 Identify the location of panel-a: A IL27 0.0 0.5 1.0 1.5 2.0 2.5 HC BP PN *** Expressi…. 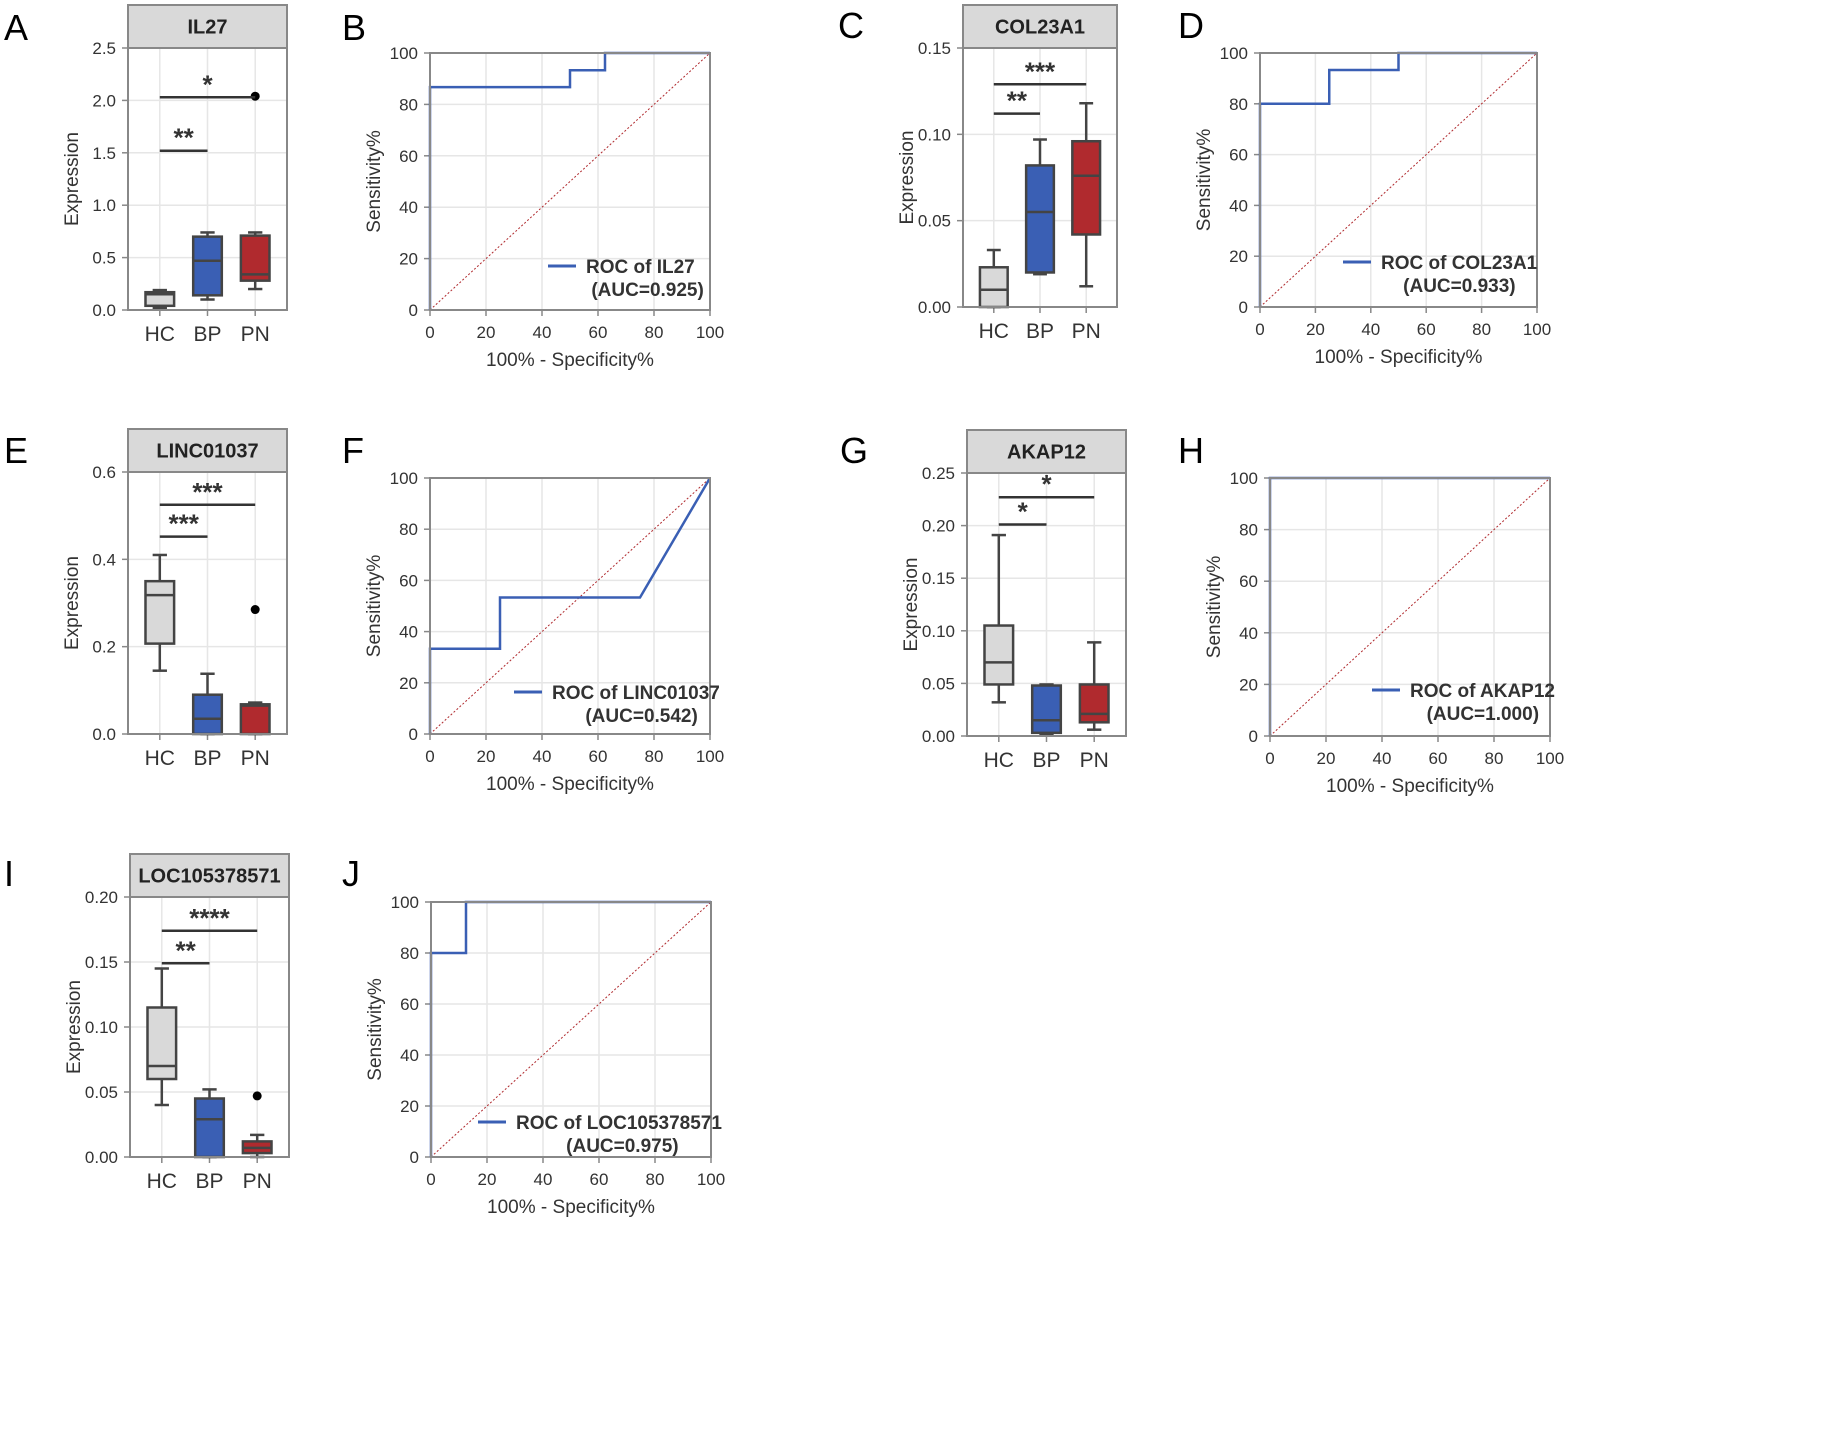
(146, 175).